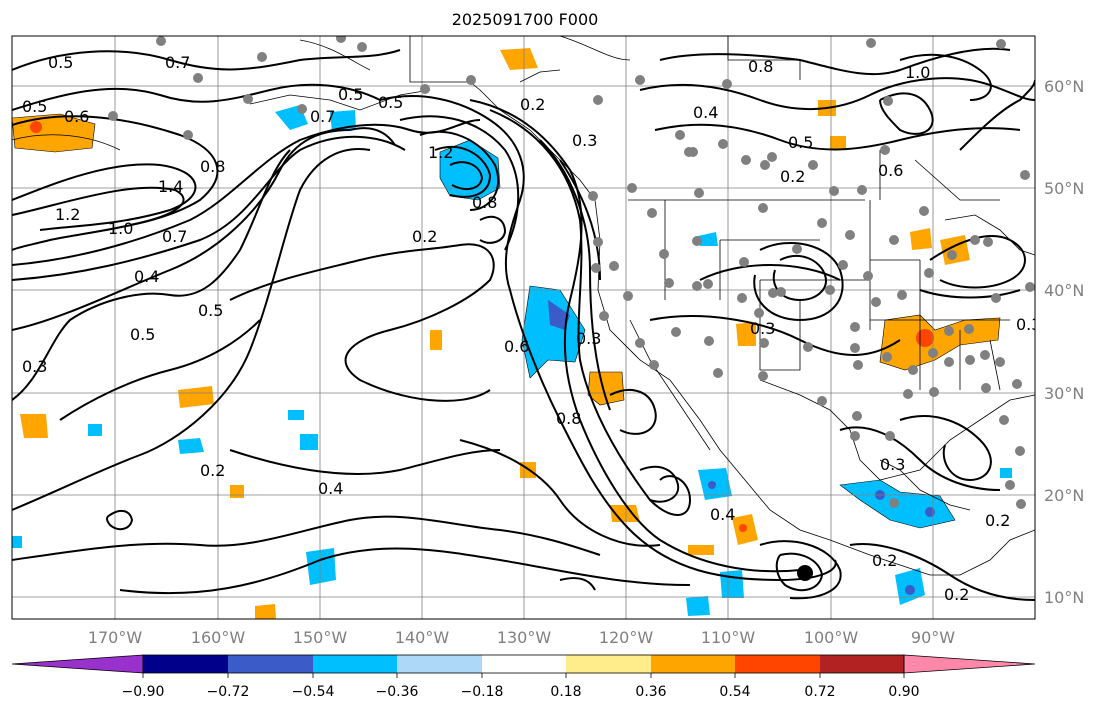  I want to click on colorbar-frame, so click(523, 664).